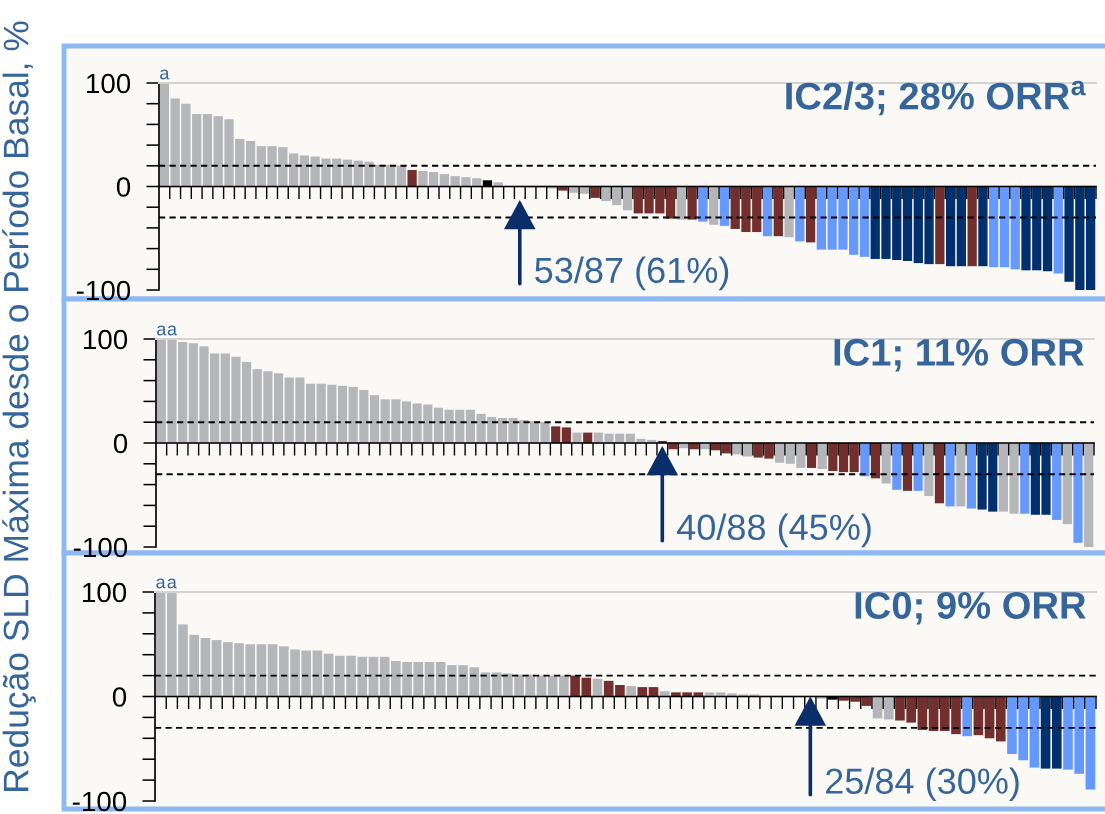  What do you see at coordinates (936, 98) in the screenshot?
I see `chart-title: IC2/3; 28% ORR$^{a}$` at bounding box center [936, 98].